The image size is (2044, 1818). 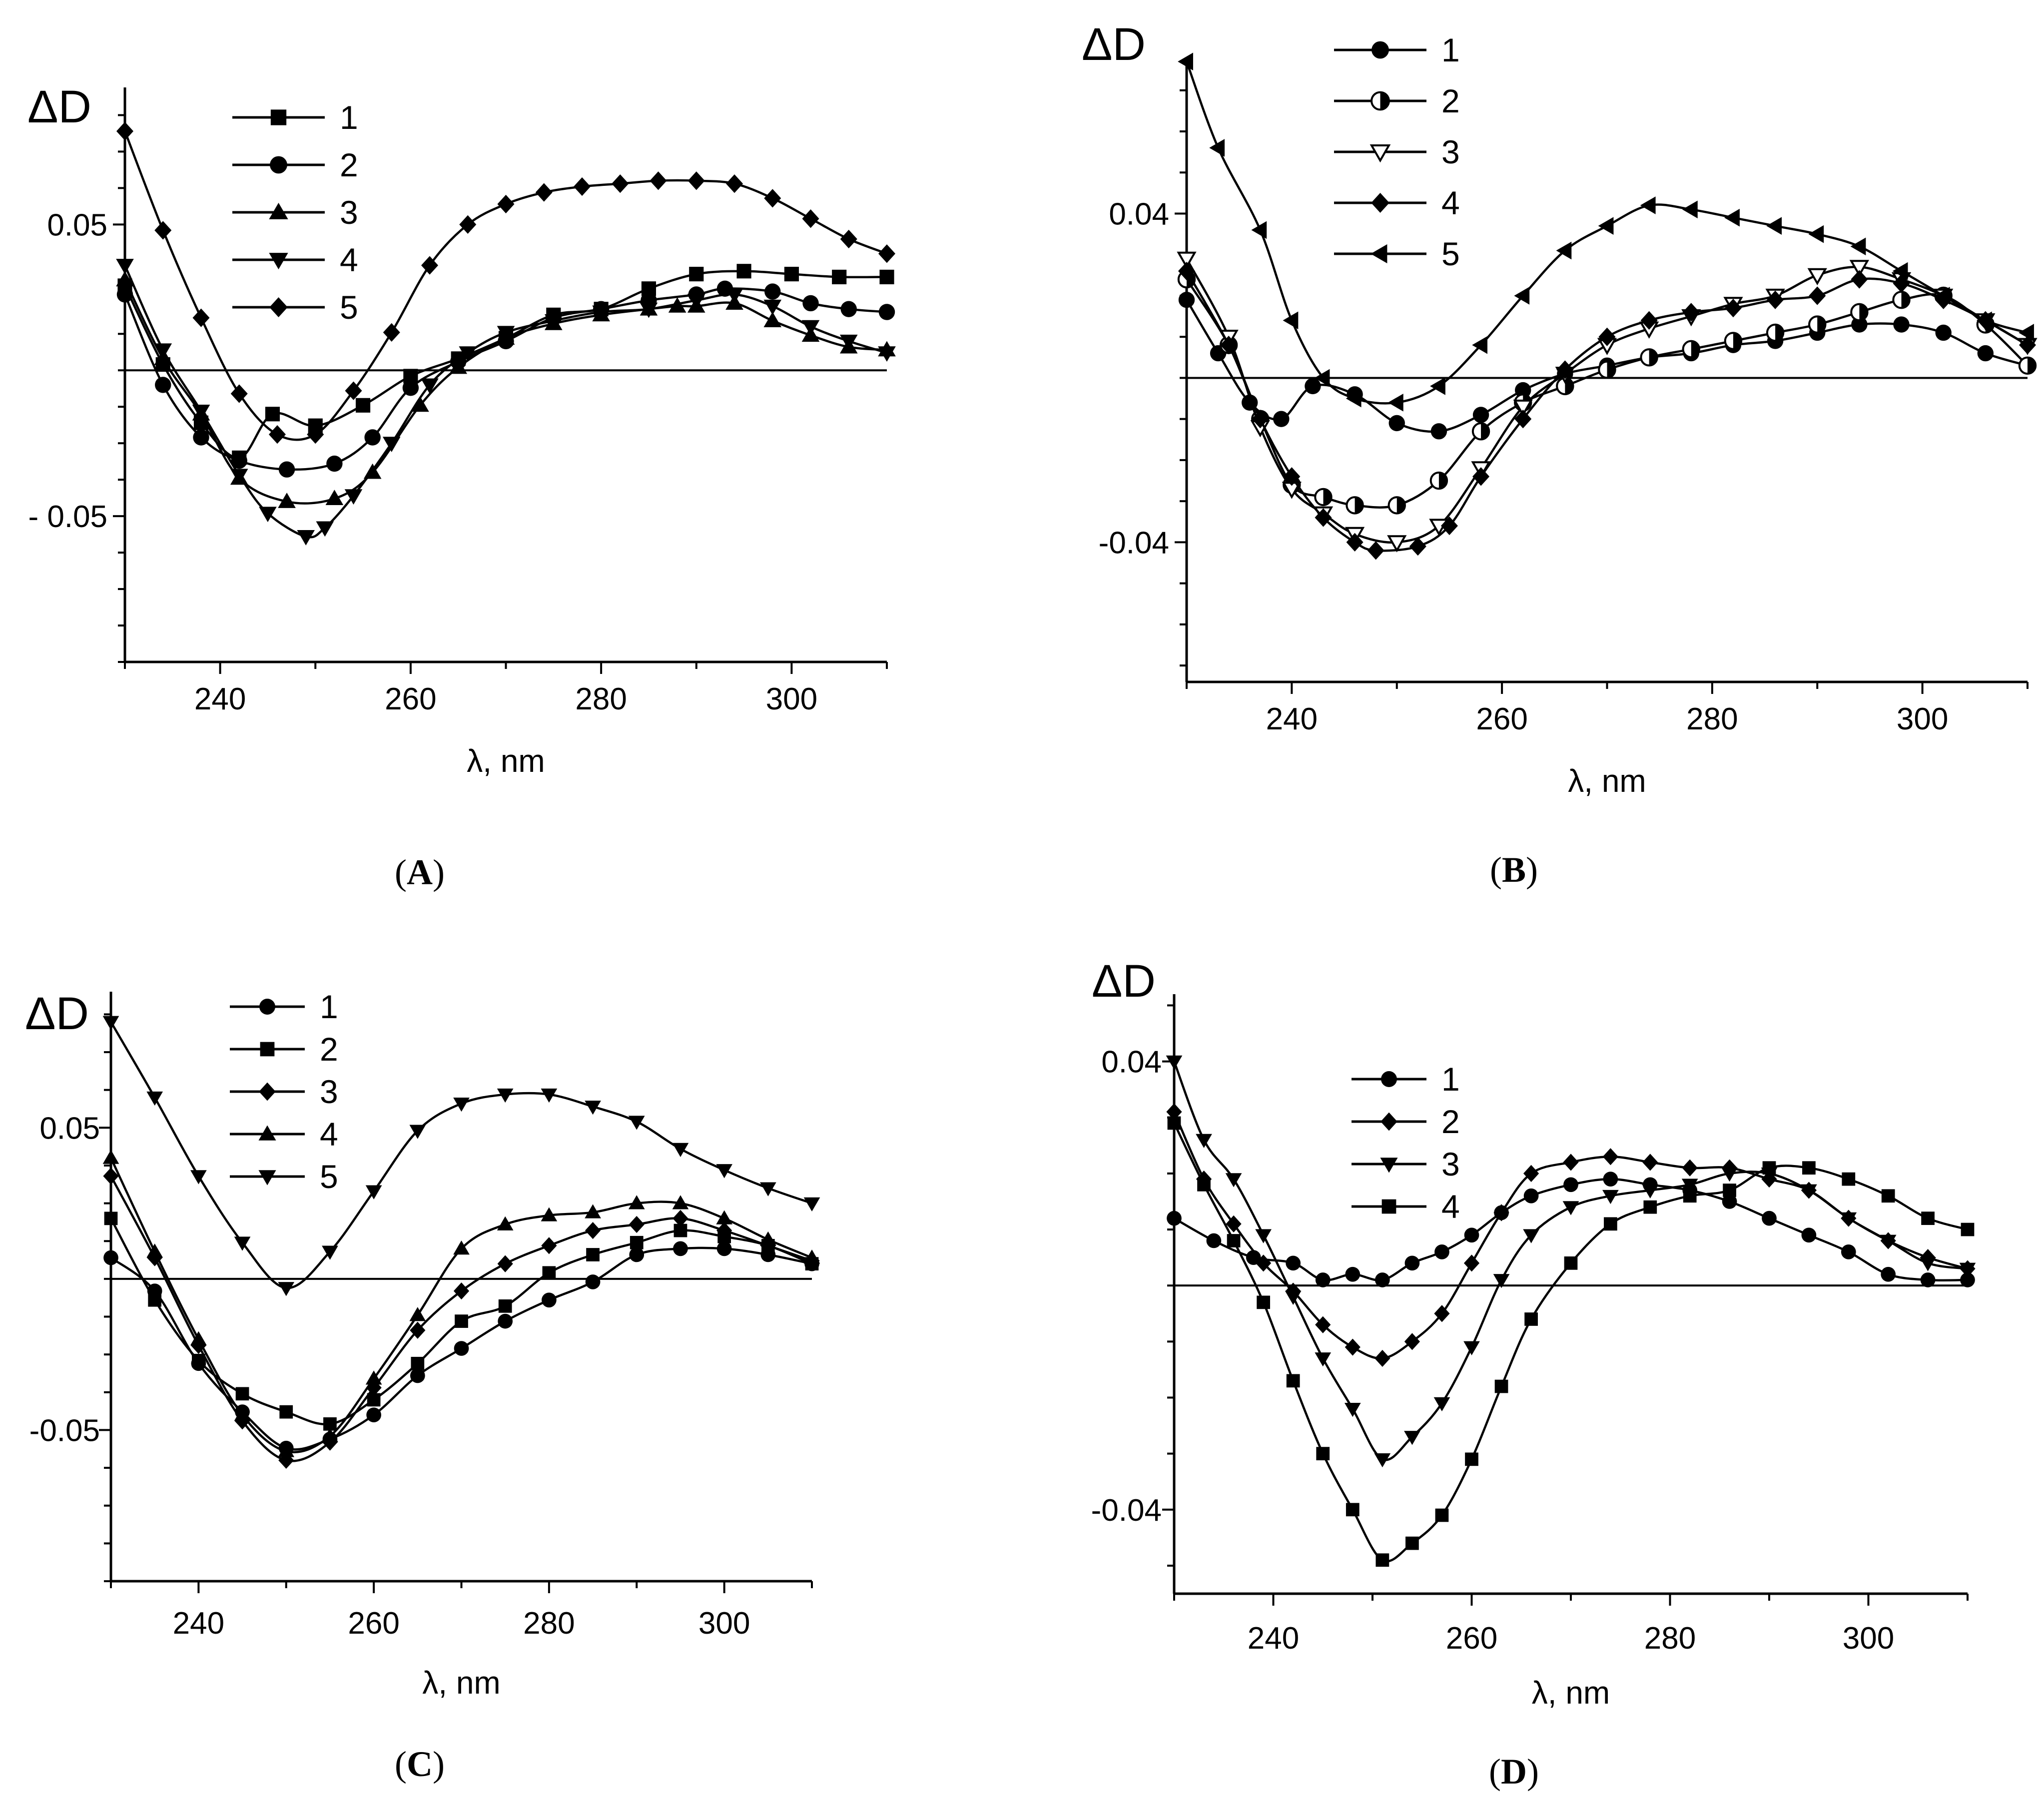 I want to click on caption-close: ), so click(x=1533, y=1772).